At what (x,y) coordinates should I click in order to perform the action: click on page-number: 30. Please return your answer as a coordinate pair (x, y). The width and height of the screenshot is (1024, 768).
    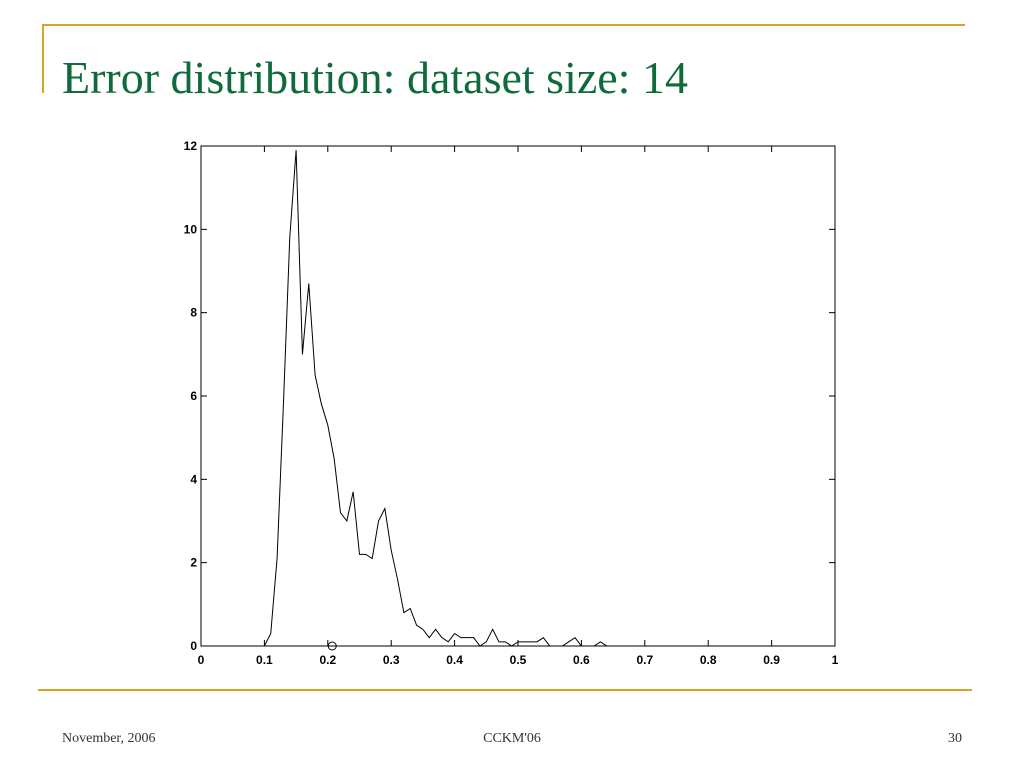
    Looking at the image, I should click on (955, 738).